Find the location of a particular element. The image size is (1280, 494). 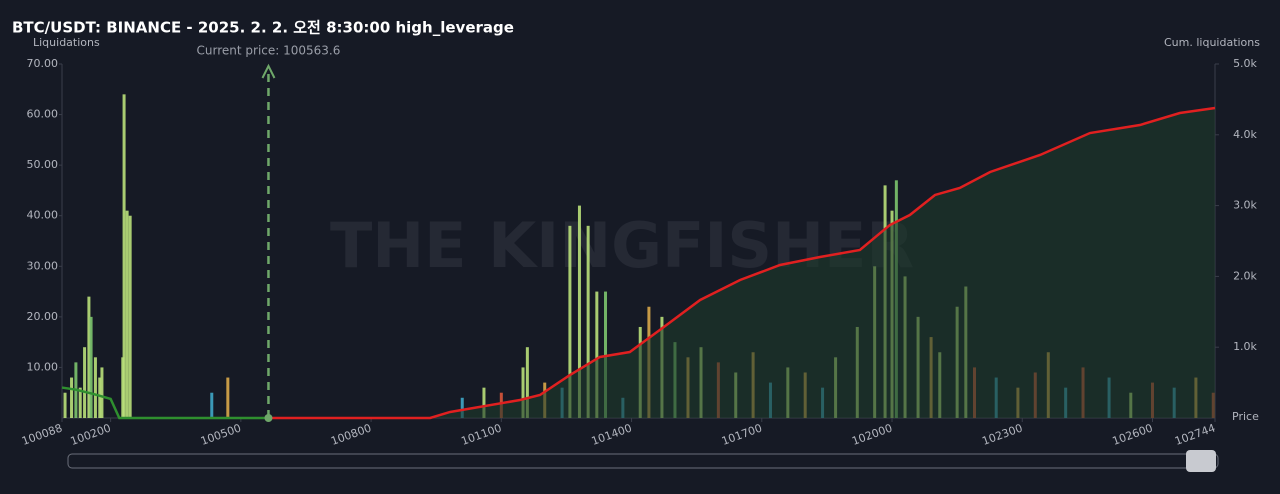

y2-tick-label: 4.0k is located at coordinates (1245, 134).